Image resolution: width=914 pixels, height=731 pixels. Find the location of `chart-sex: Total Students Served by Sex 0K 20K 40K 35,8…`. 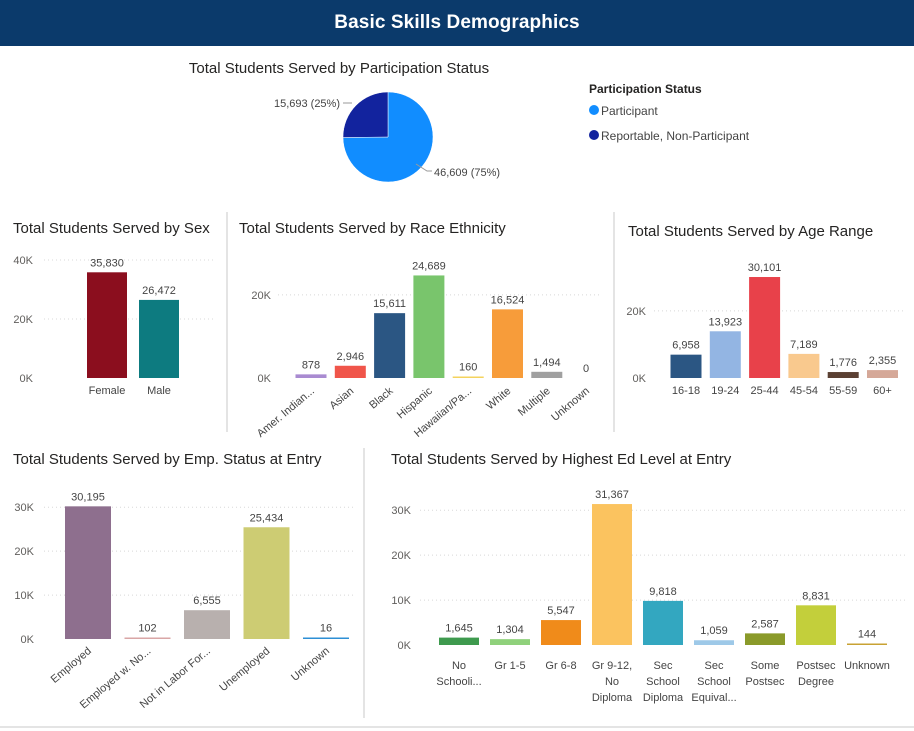

chart-sex: Total Students Served by Sex 0K 20K 40K 35,8… is located at coordinates (114, 308).